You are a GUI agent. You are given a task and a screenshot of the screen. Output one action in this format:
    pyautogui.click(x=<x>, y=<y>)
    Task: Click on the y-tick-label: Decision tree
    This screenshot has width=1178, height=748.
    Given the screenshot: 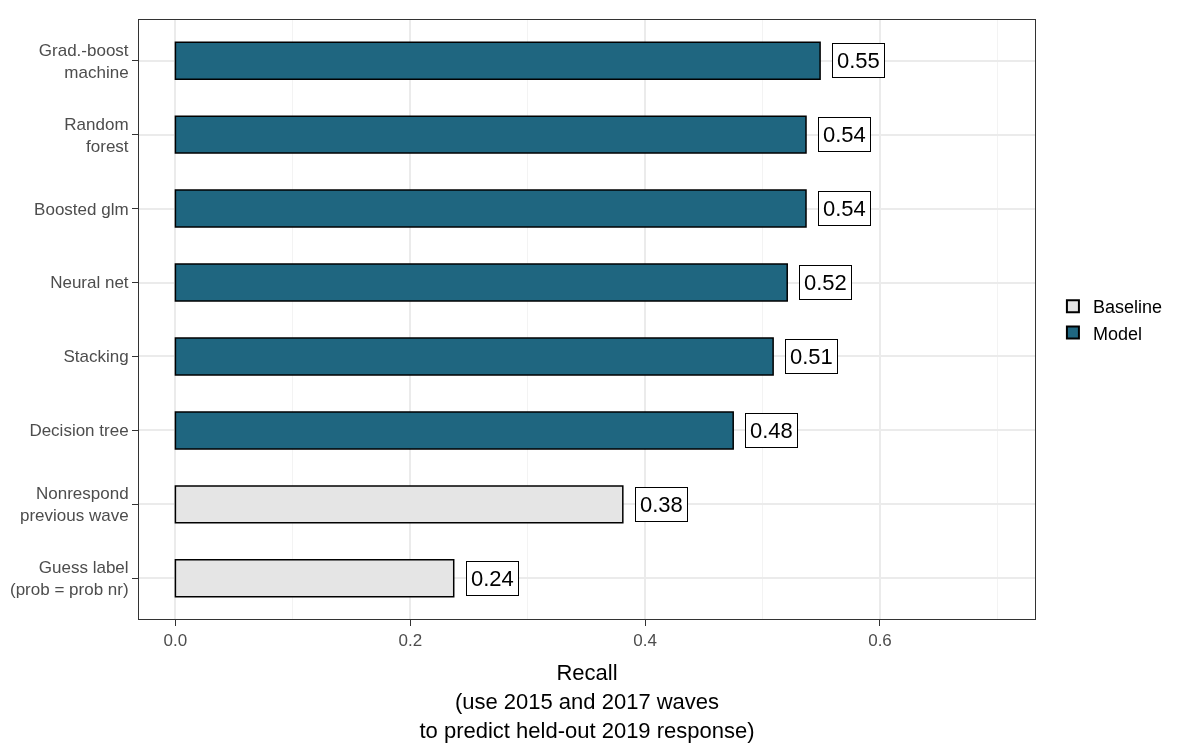 What is the action you would take?
    pyautogui.click(x=79, y=431)
    